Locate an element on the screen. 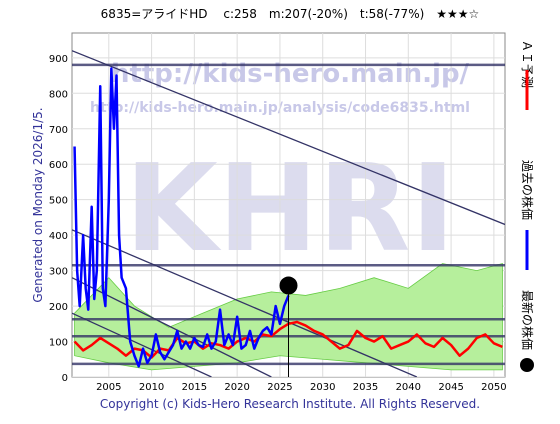 The image size is (560, 424). y-tick-label: 0 is located at coordinates (65, 378).